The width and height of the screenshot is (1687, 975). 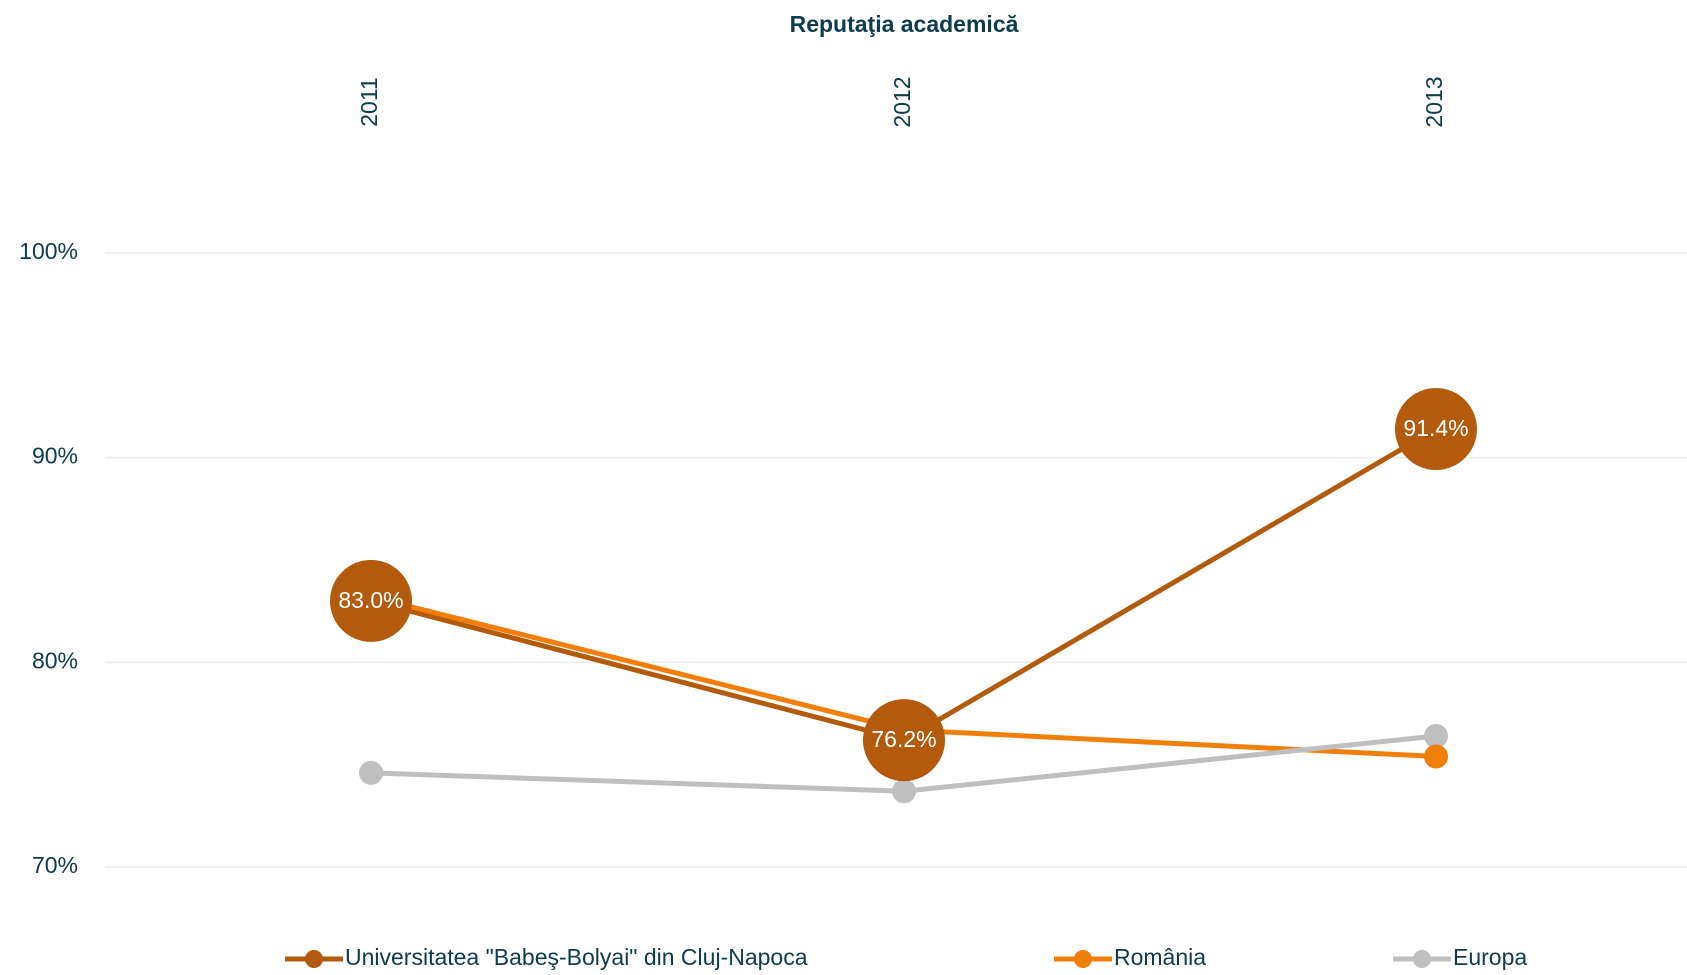 What do you see at coordinates (1160, 957) in the screenshot?
I see `legend-label: România` at bounding box center [1160, 957].